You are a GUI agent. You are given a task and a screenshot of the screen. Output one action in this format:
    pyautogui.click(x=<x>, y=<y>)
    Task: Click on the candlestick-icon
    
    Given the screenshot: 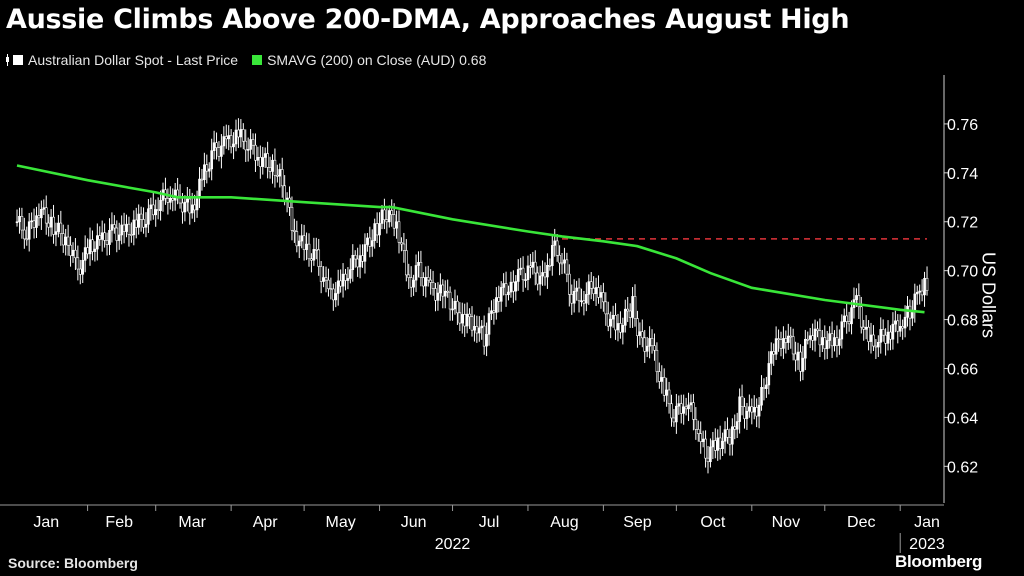 What is the action you would take?
    pyautogui.click(x=8, y=60)
    